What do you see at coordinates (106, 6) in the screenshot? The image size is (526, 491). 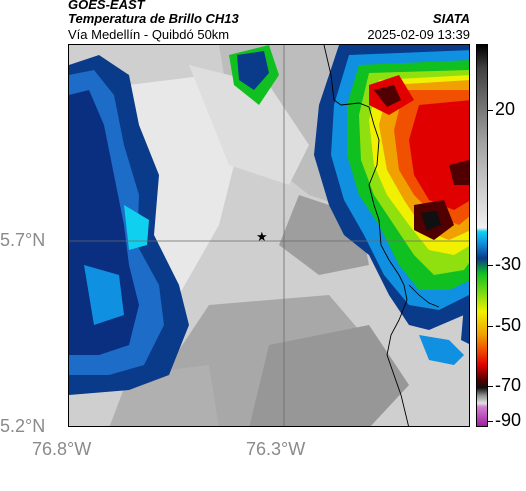 I see `satellite-title: GOES-EAST` at bounding box center [106, 6].